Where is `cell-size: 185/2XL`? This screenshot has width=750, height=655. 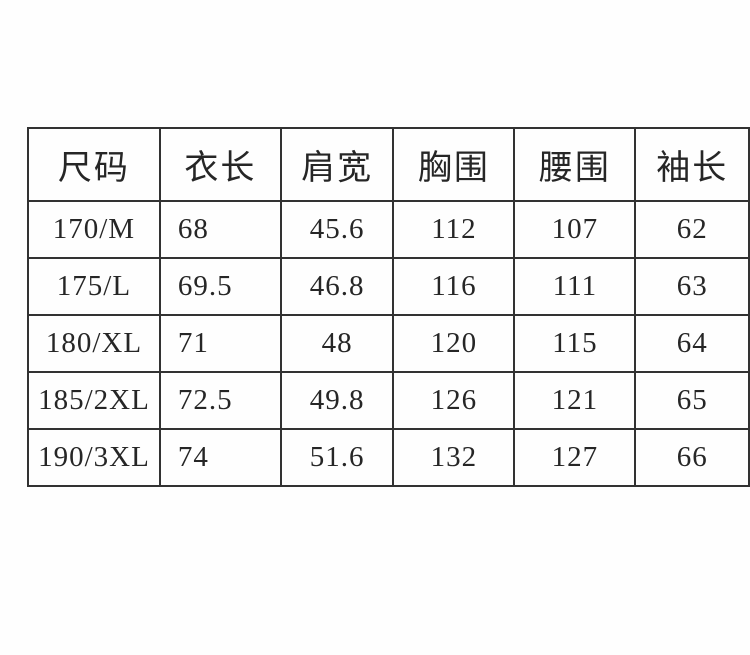
cell-size: 185/2XL is located at coordinates (94, 400).